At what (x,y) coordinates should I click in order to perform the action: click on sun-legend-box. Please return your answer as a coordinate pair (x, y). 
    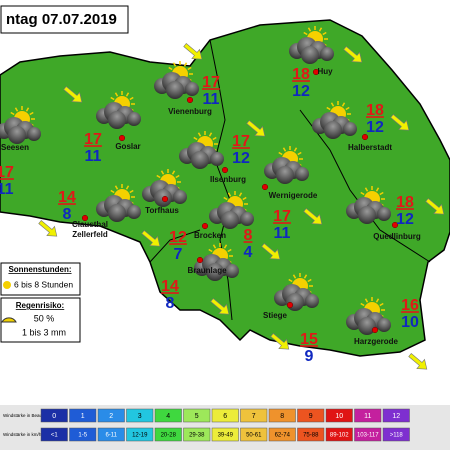
    Looking at the image, I should click on (40, 279).